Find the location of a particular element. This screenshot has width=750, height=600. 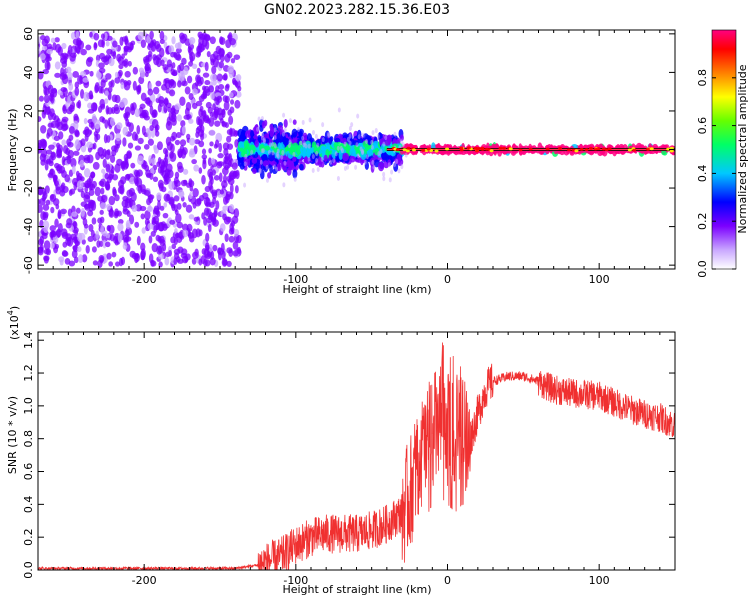

x-tick-label: 100 is located at coordinates (599, 279).